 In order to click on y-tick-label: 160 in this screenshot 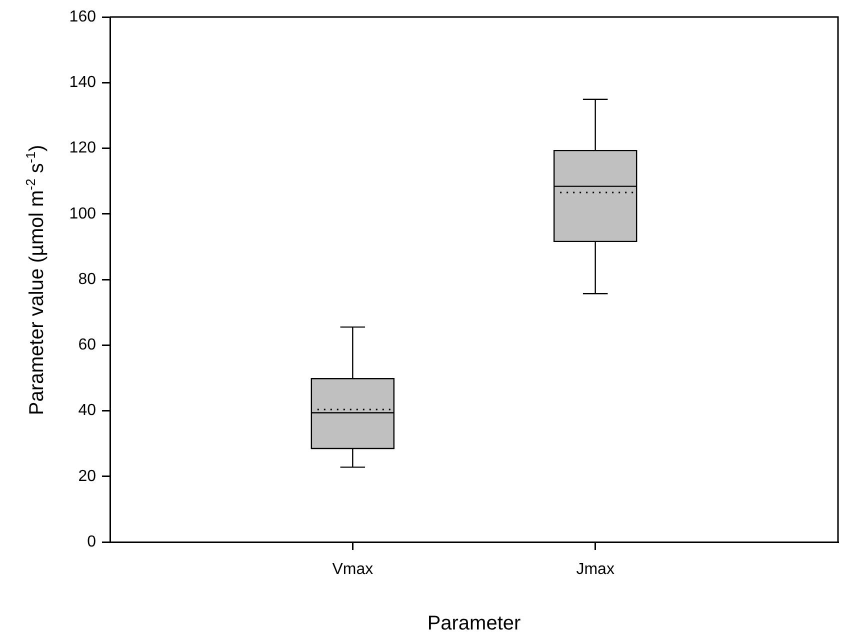, I will do `click(82, 17)`.